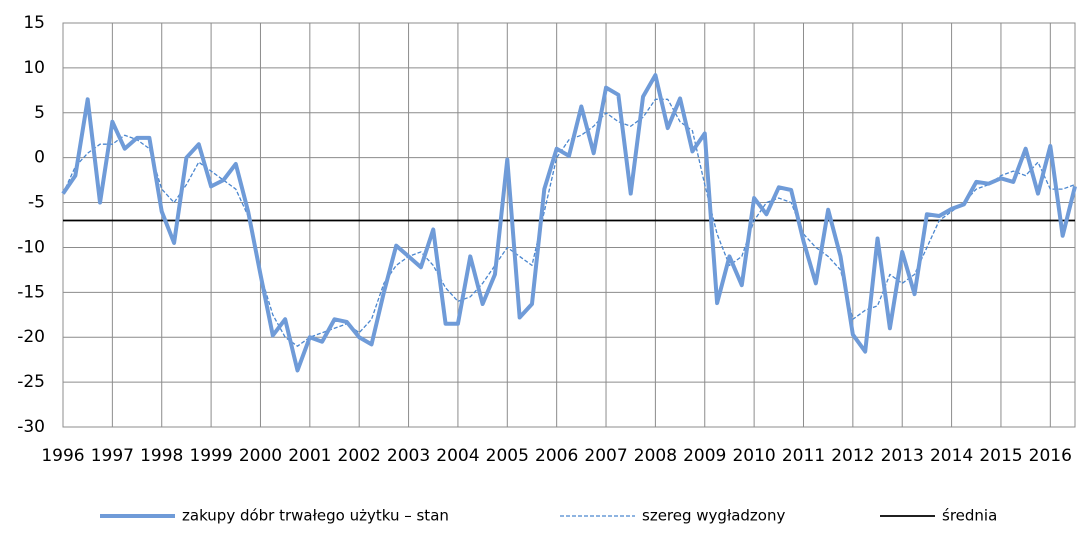 This screenshot has width=1079, height=536. I want to click on x-tick-label: 2011, so click(803, 456).